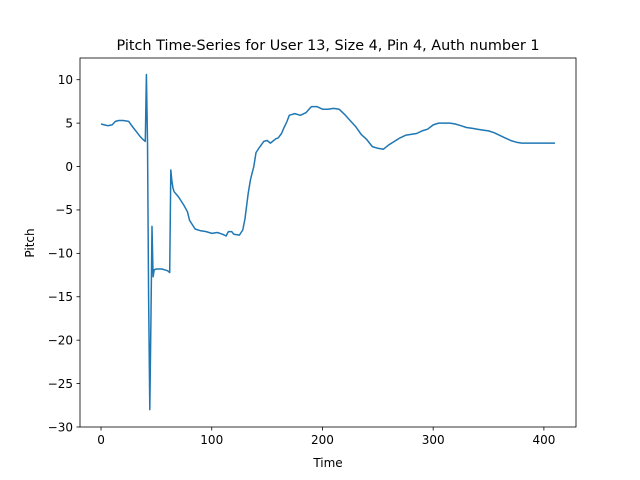  Describe the element at coordinates (322, 440) in the screenshot. I see `x-tick-label: 200` at that location.